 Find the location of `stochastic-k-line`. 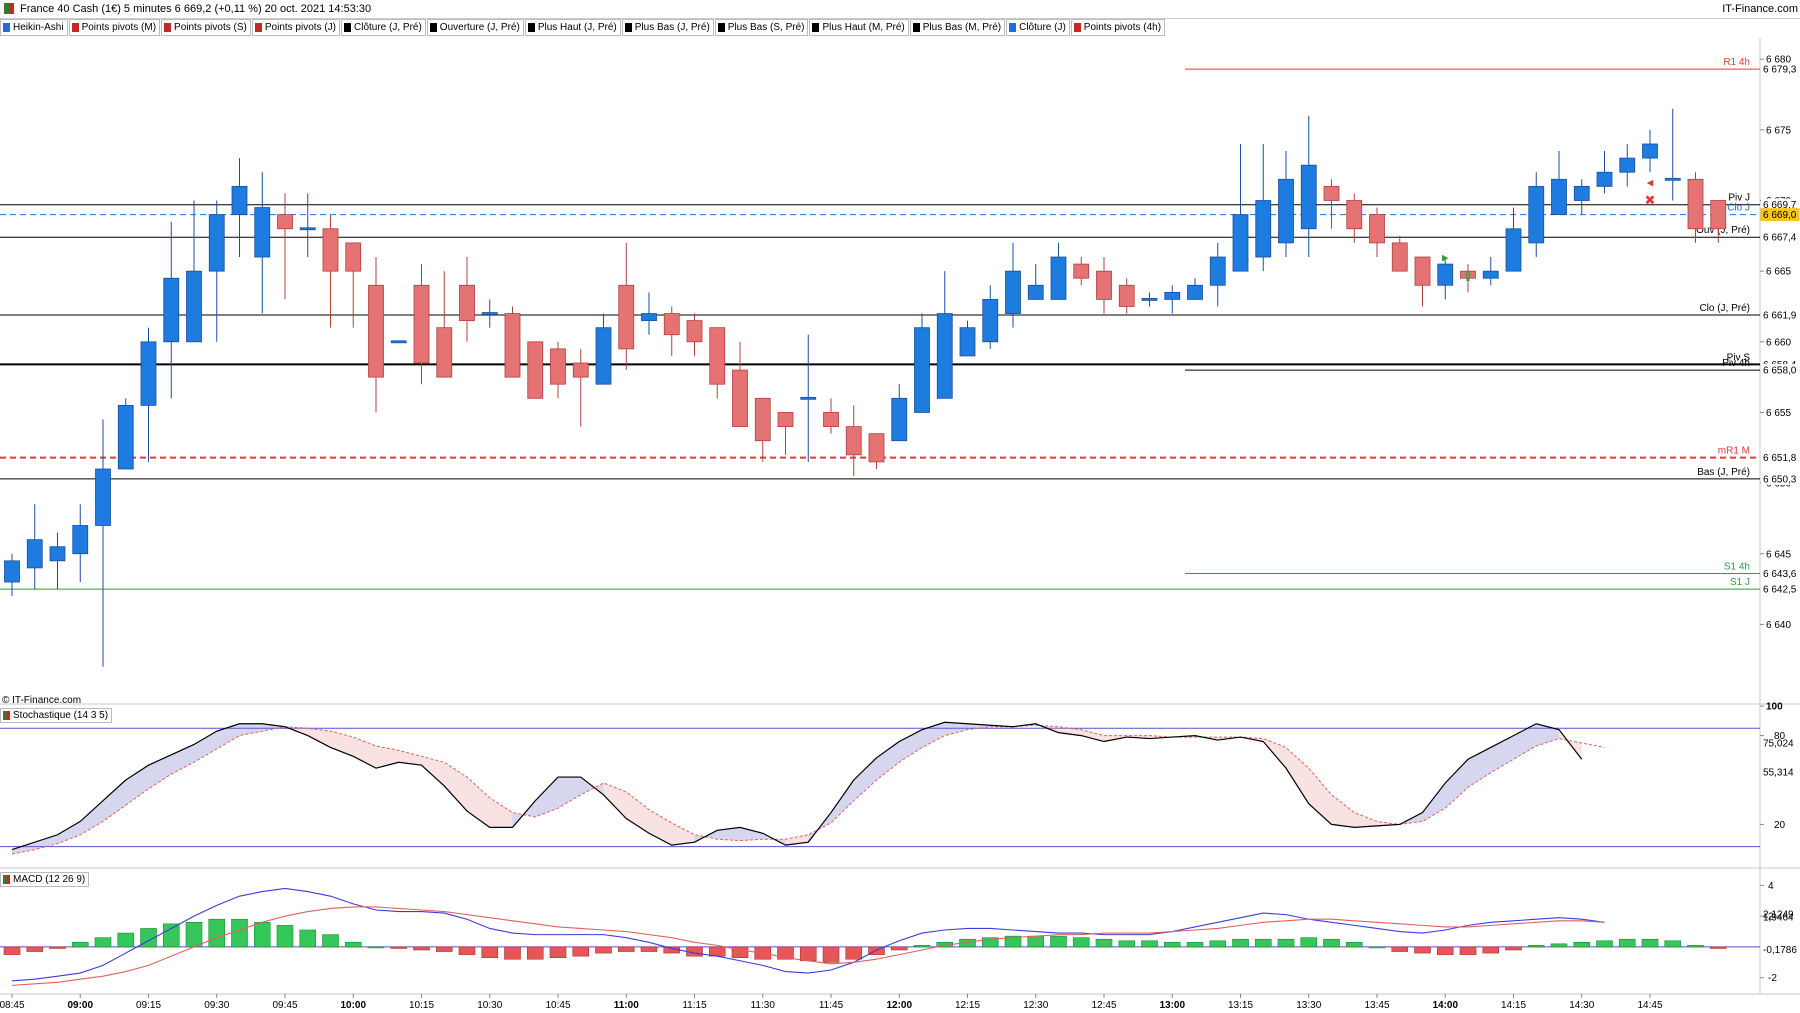

stochastic-k-line is located at coordinates (797, 786).